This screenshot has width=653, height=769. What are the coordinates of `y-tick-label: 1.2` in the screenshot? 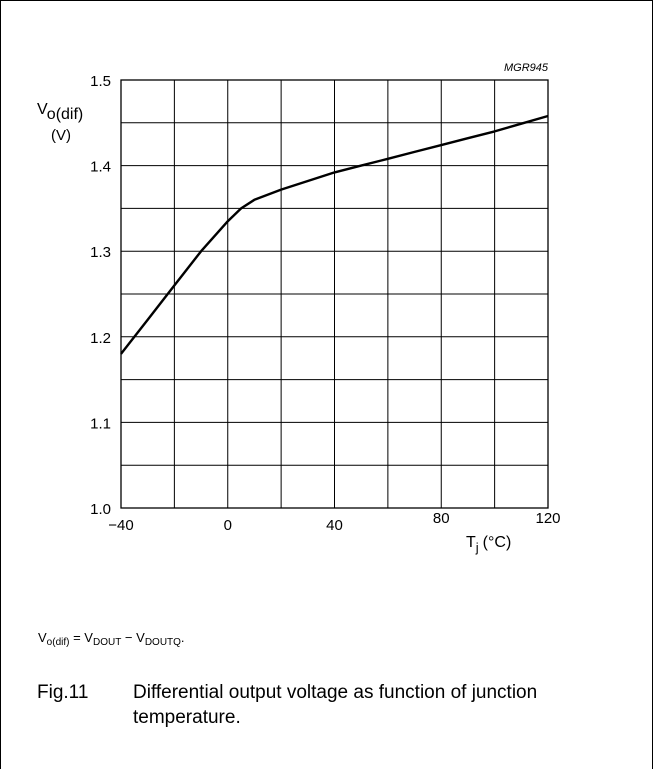 It's located at (100, 338).